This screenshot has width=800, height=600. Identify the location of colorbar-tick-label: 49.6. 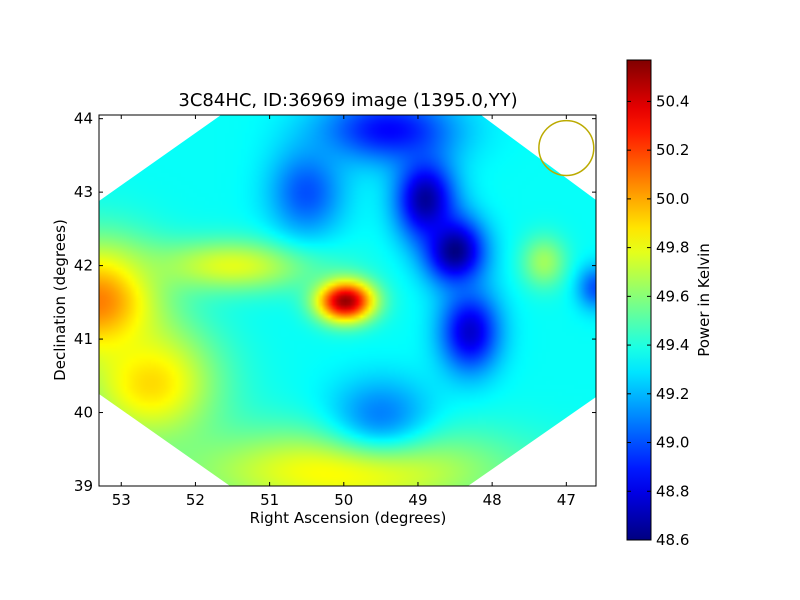
(672, 296).